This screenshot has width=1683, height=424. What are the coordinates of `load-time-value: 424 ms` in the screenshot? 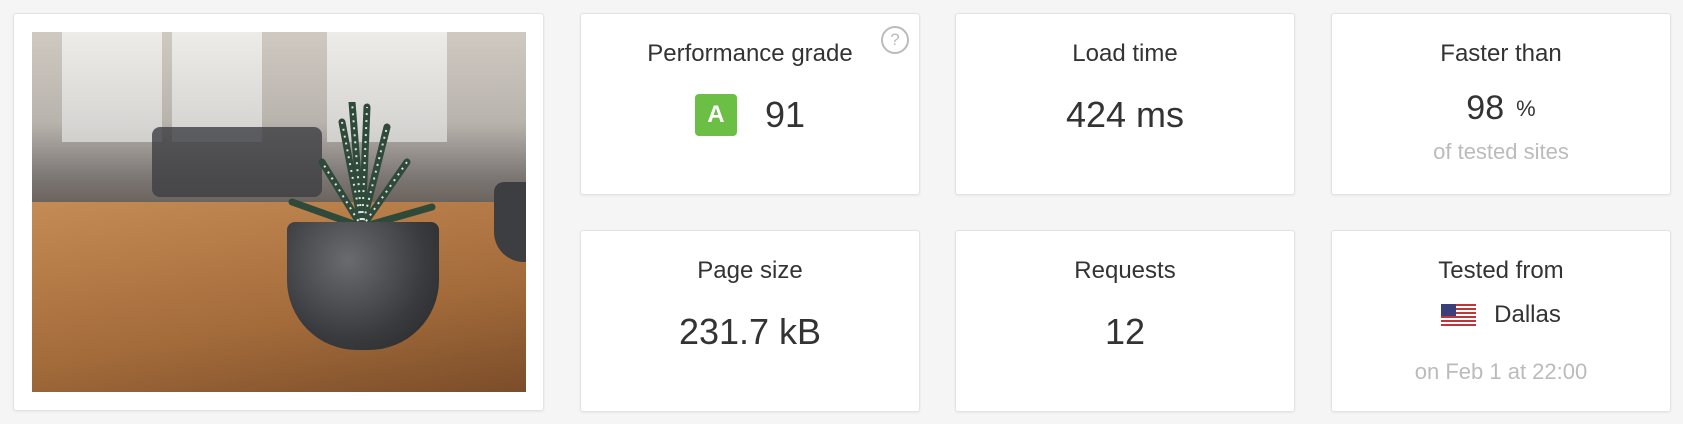 It's located at (1125, 114).